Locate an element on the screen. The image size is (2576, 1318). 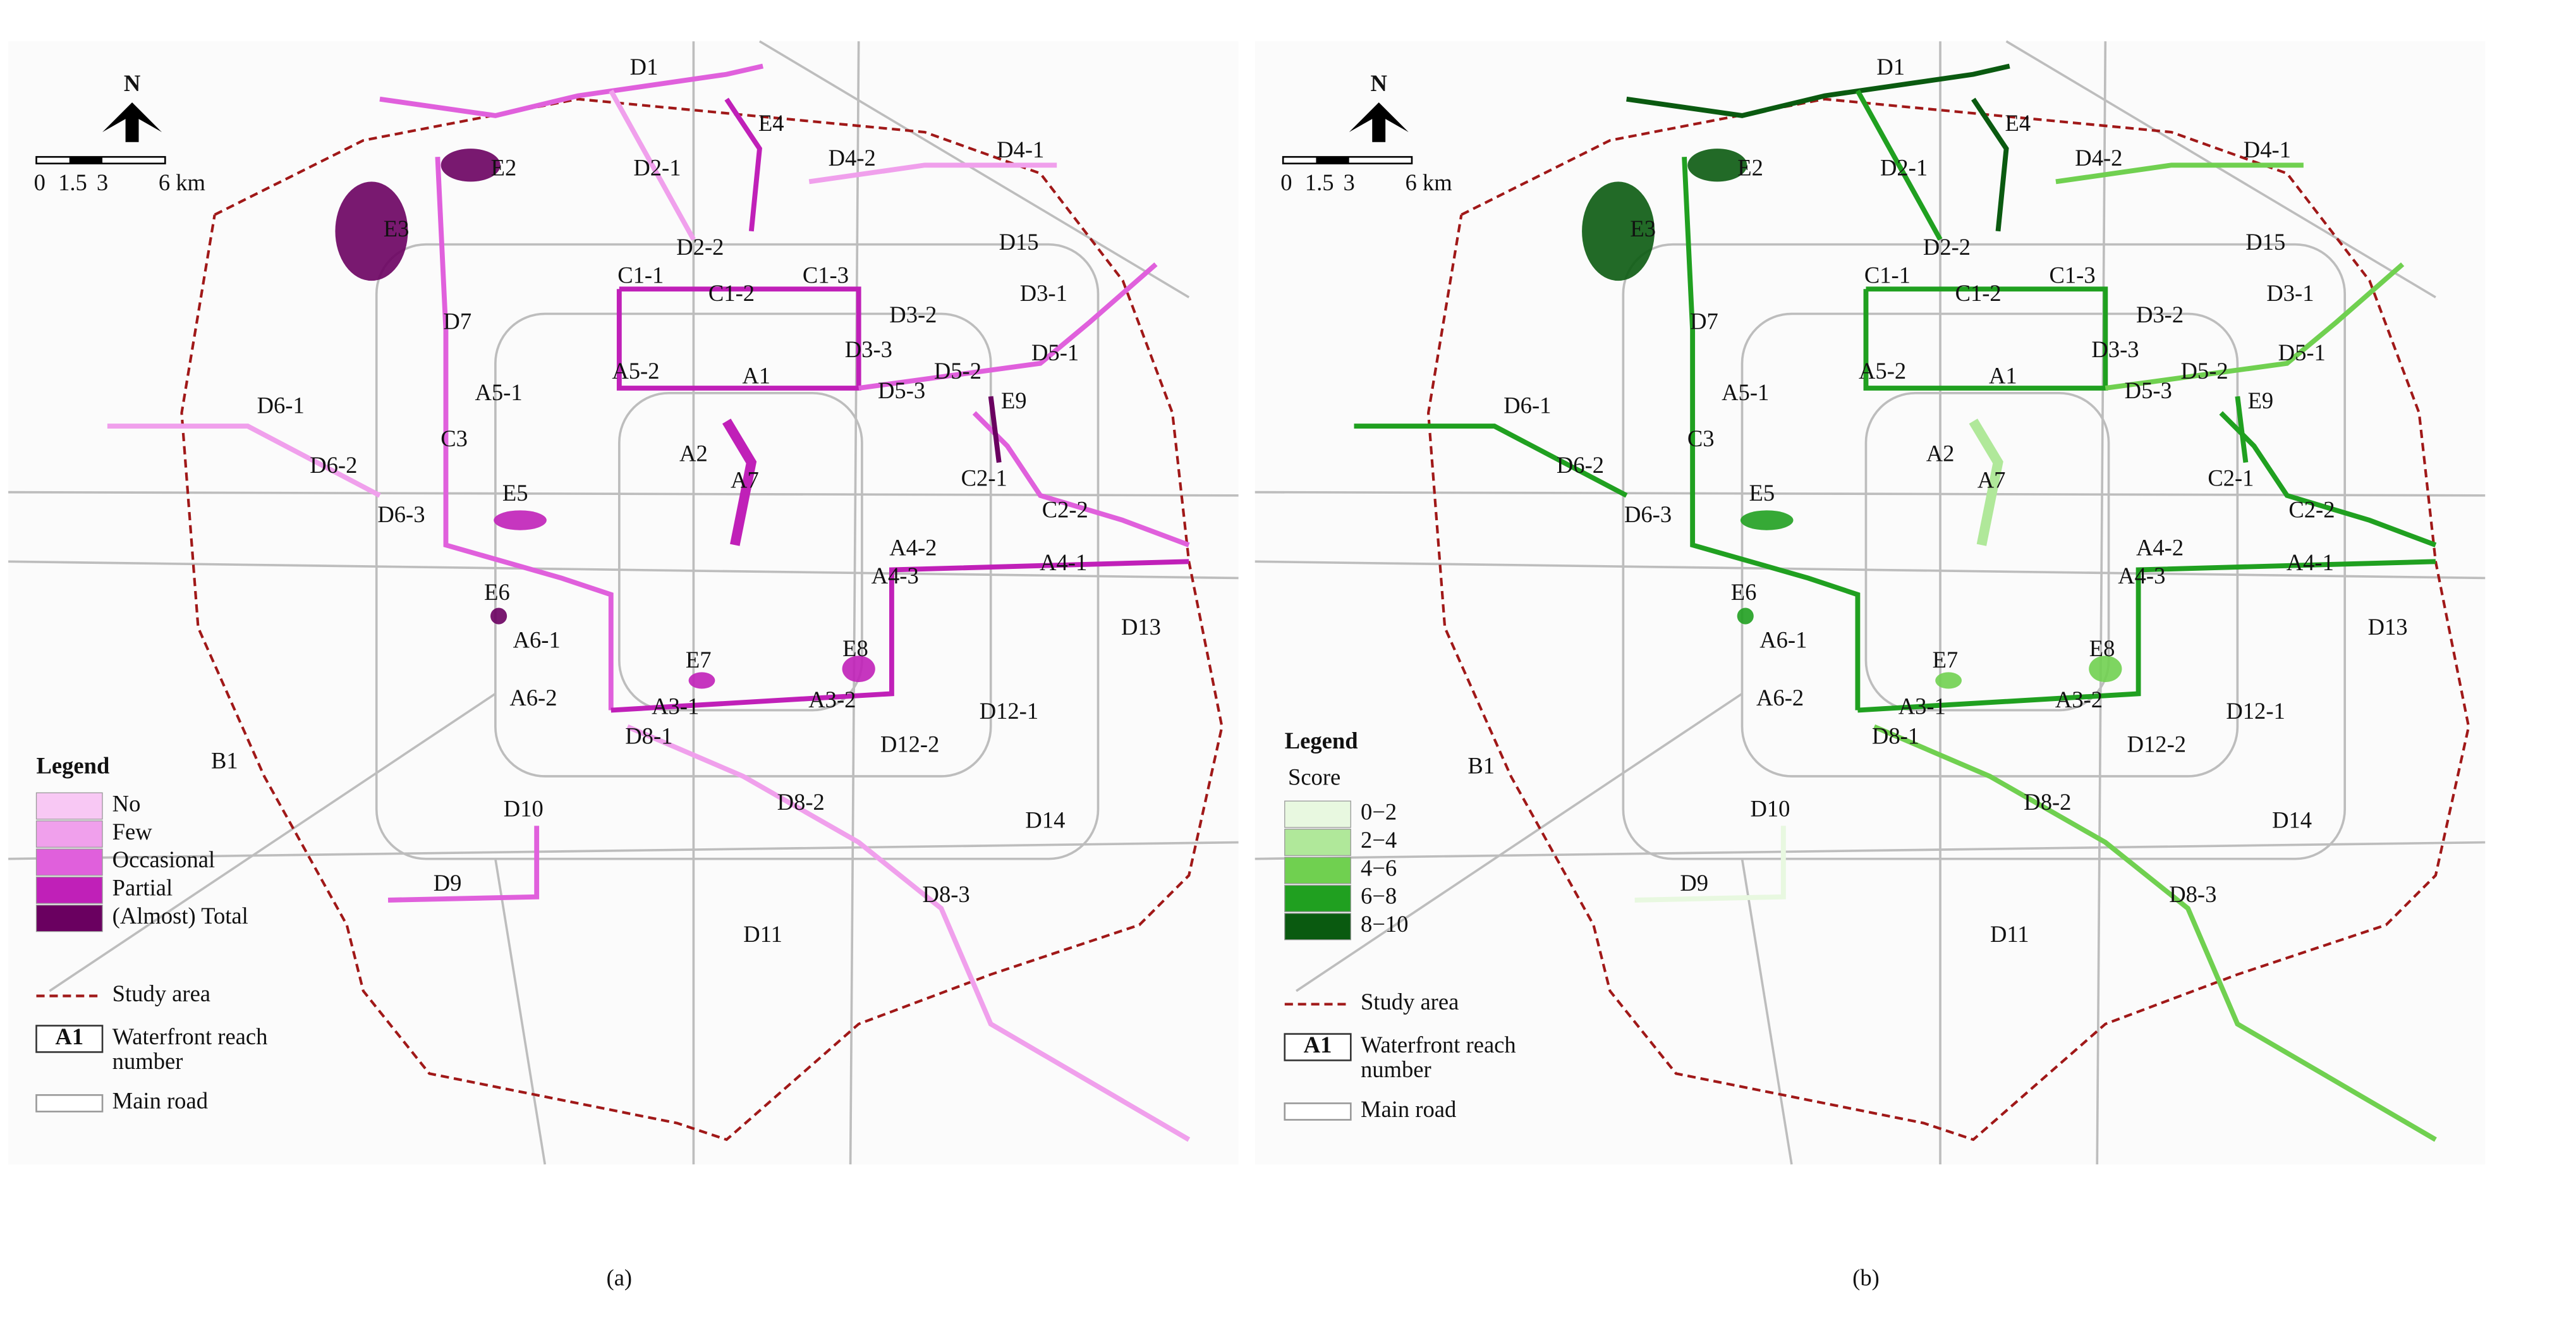
reach-label: D12-2 is located at coordinates (909, 744).